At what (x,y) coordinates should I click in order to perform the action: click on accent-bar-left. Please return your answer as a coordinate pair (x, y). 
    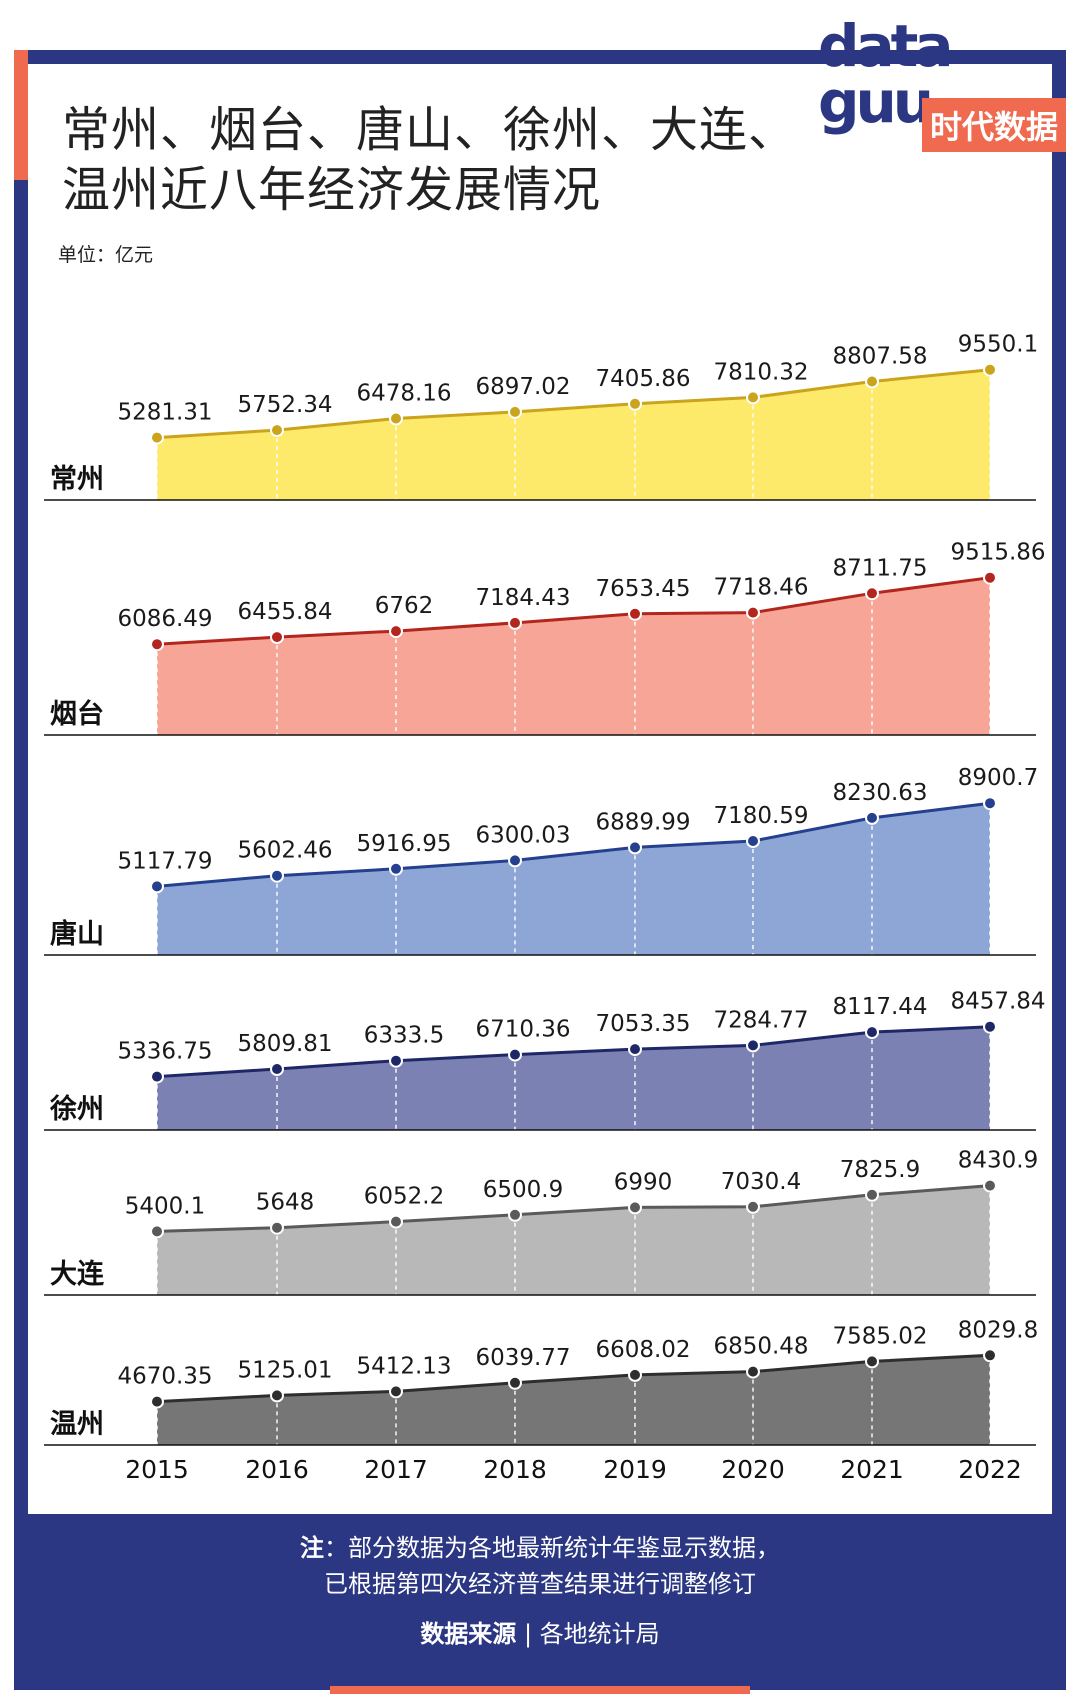
    Looking at the image, I should click on (21, 115).